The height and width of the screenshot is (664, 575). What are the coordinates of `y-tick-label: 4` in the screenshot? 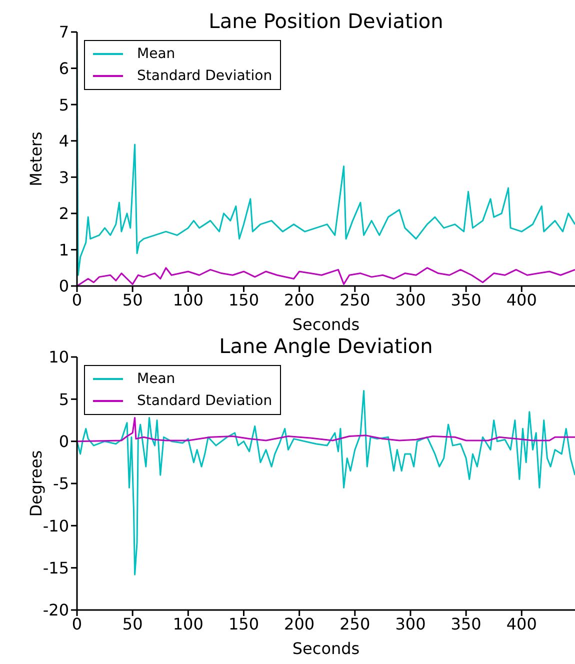 It's located at (63, 141).